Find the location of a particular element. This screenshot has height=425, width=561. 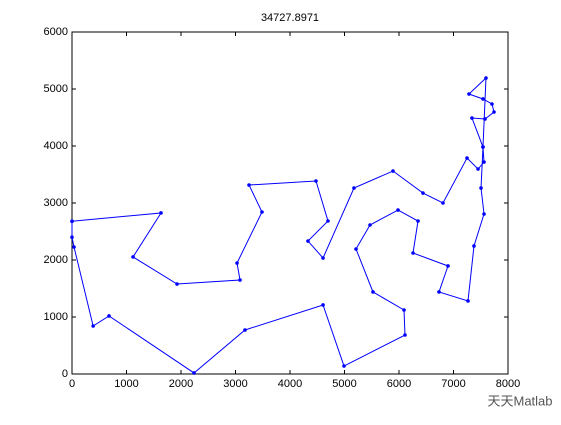

y-tick-label: 6000 is located at coordinates (56, 32).